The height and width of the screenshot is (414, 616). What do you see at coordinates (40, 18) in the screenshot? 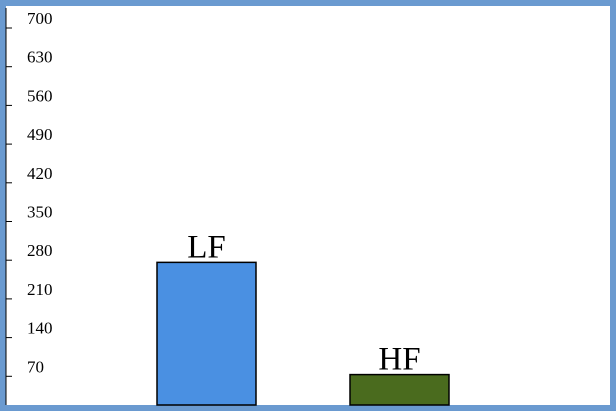
I see `y-tick-label: 700` at bounding box center [40, 18].